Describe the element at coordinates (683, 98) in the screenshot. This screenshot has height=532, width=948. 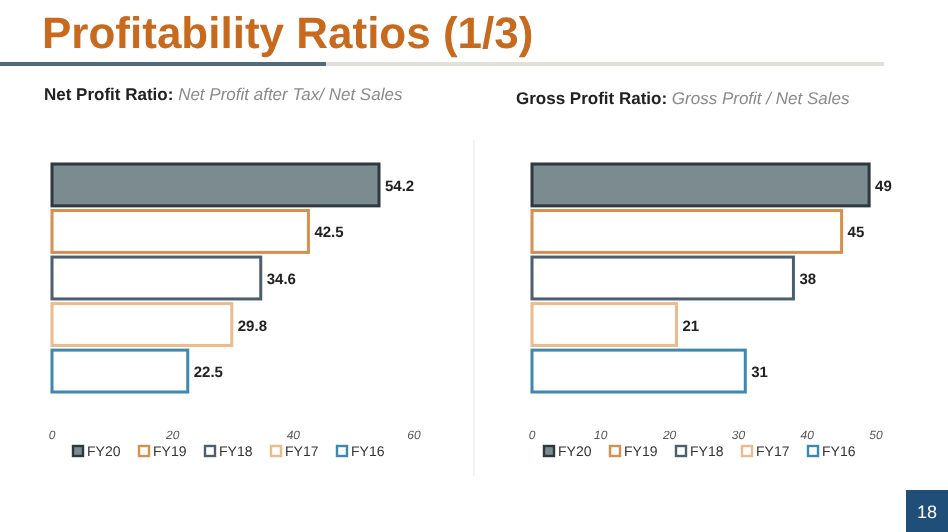
I see `chart-subtitle: Gross Profit Ratio: Gross Profit / Net Sales` at that location.